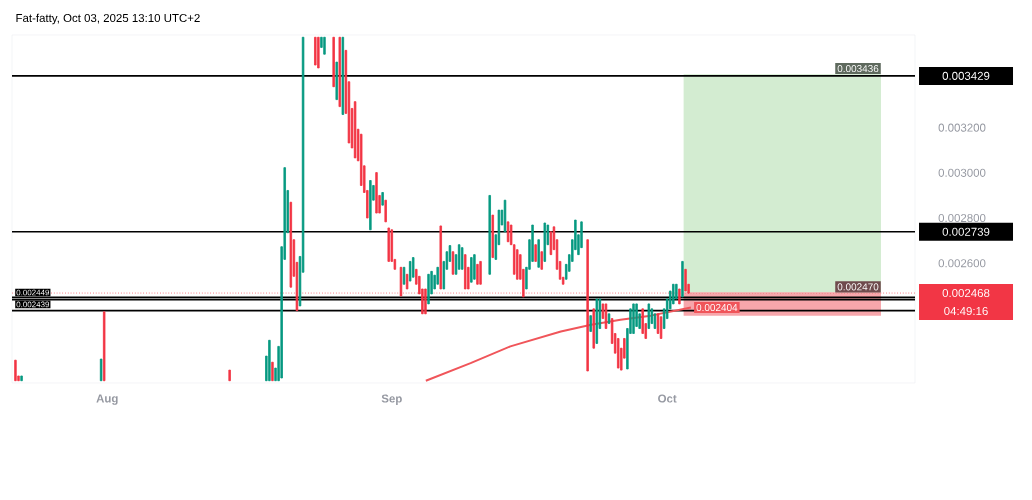  I want to click on ref-line-label: 0.002468, so click(966, 293).